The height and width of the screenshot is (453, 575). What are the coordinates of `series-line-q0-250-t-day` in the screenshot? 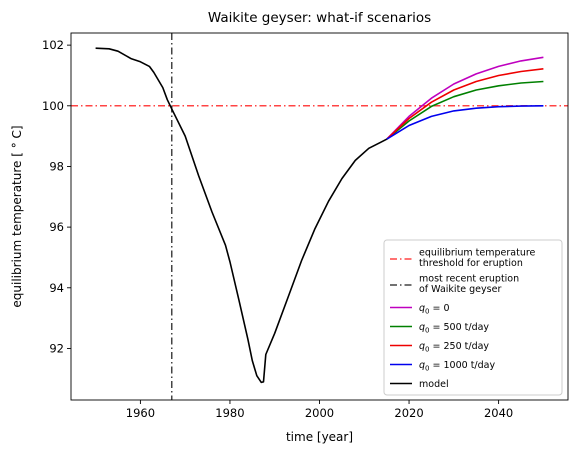 It's located at (465, 104).